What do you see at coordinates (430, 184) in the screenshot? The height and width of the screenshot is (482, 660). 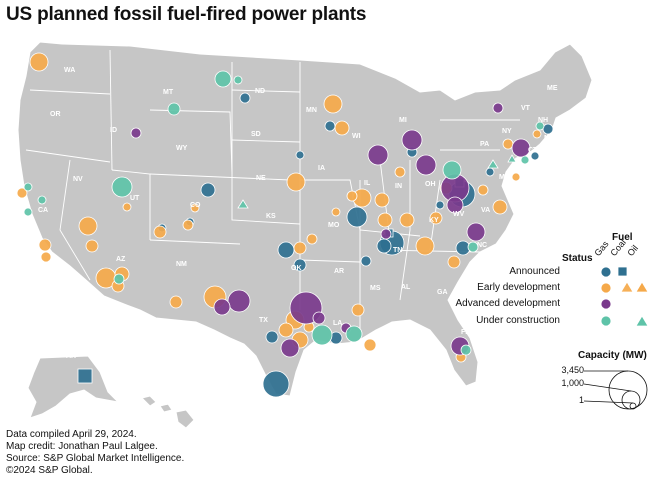 I see `state-label-oh: OH` at bounding box center [430, 184].